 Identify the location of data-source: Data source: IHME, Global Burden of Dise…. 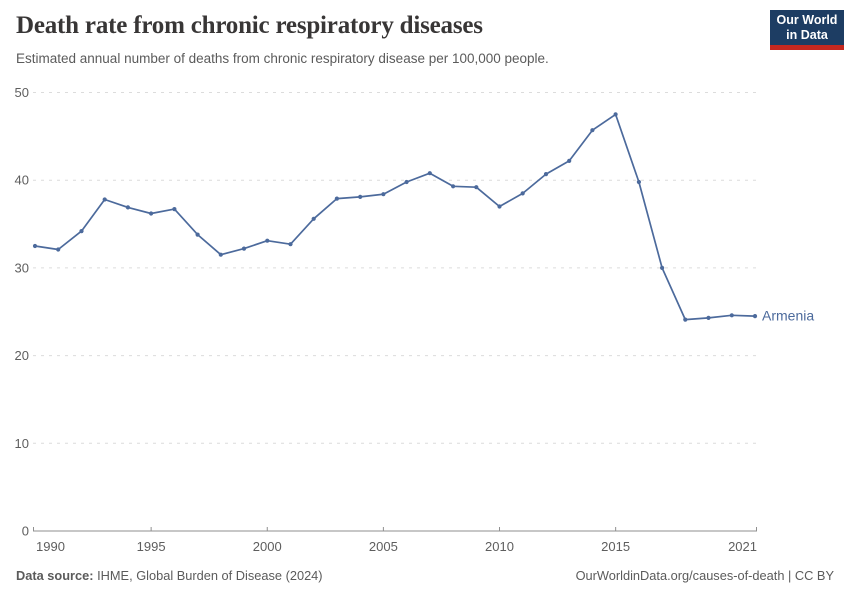
(169, 575).